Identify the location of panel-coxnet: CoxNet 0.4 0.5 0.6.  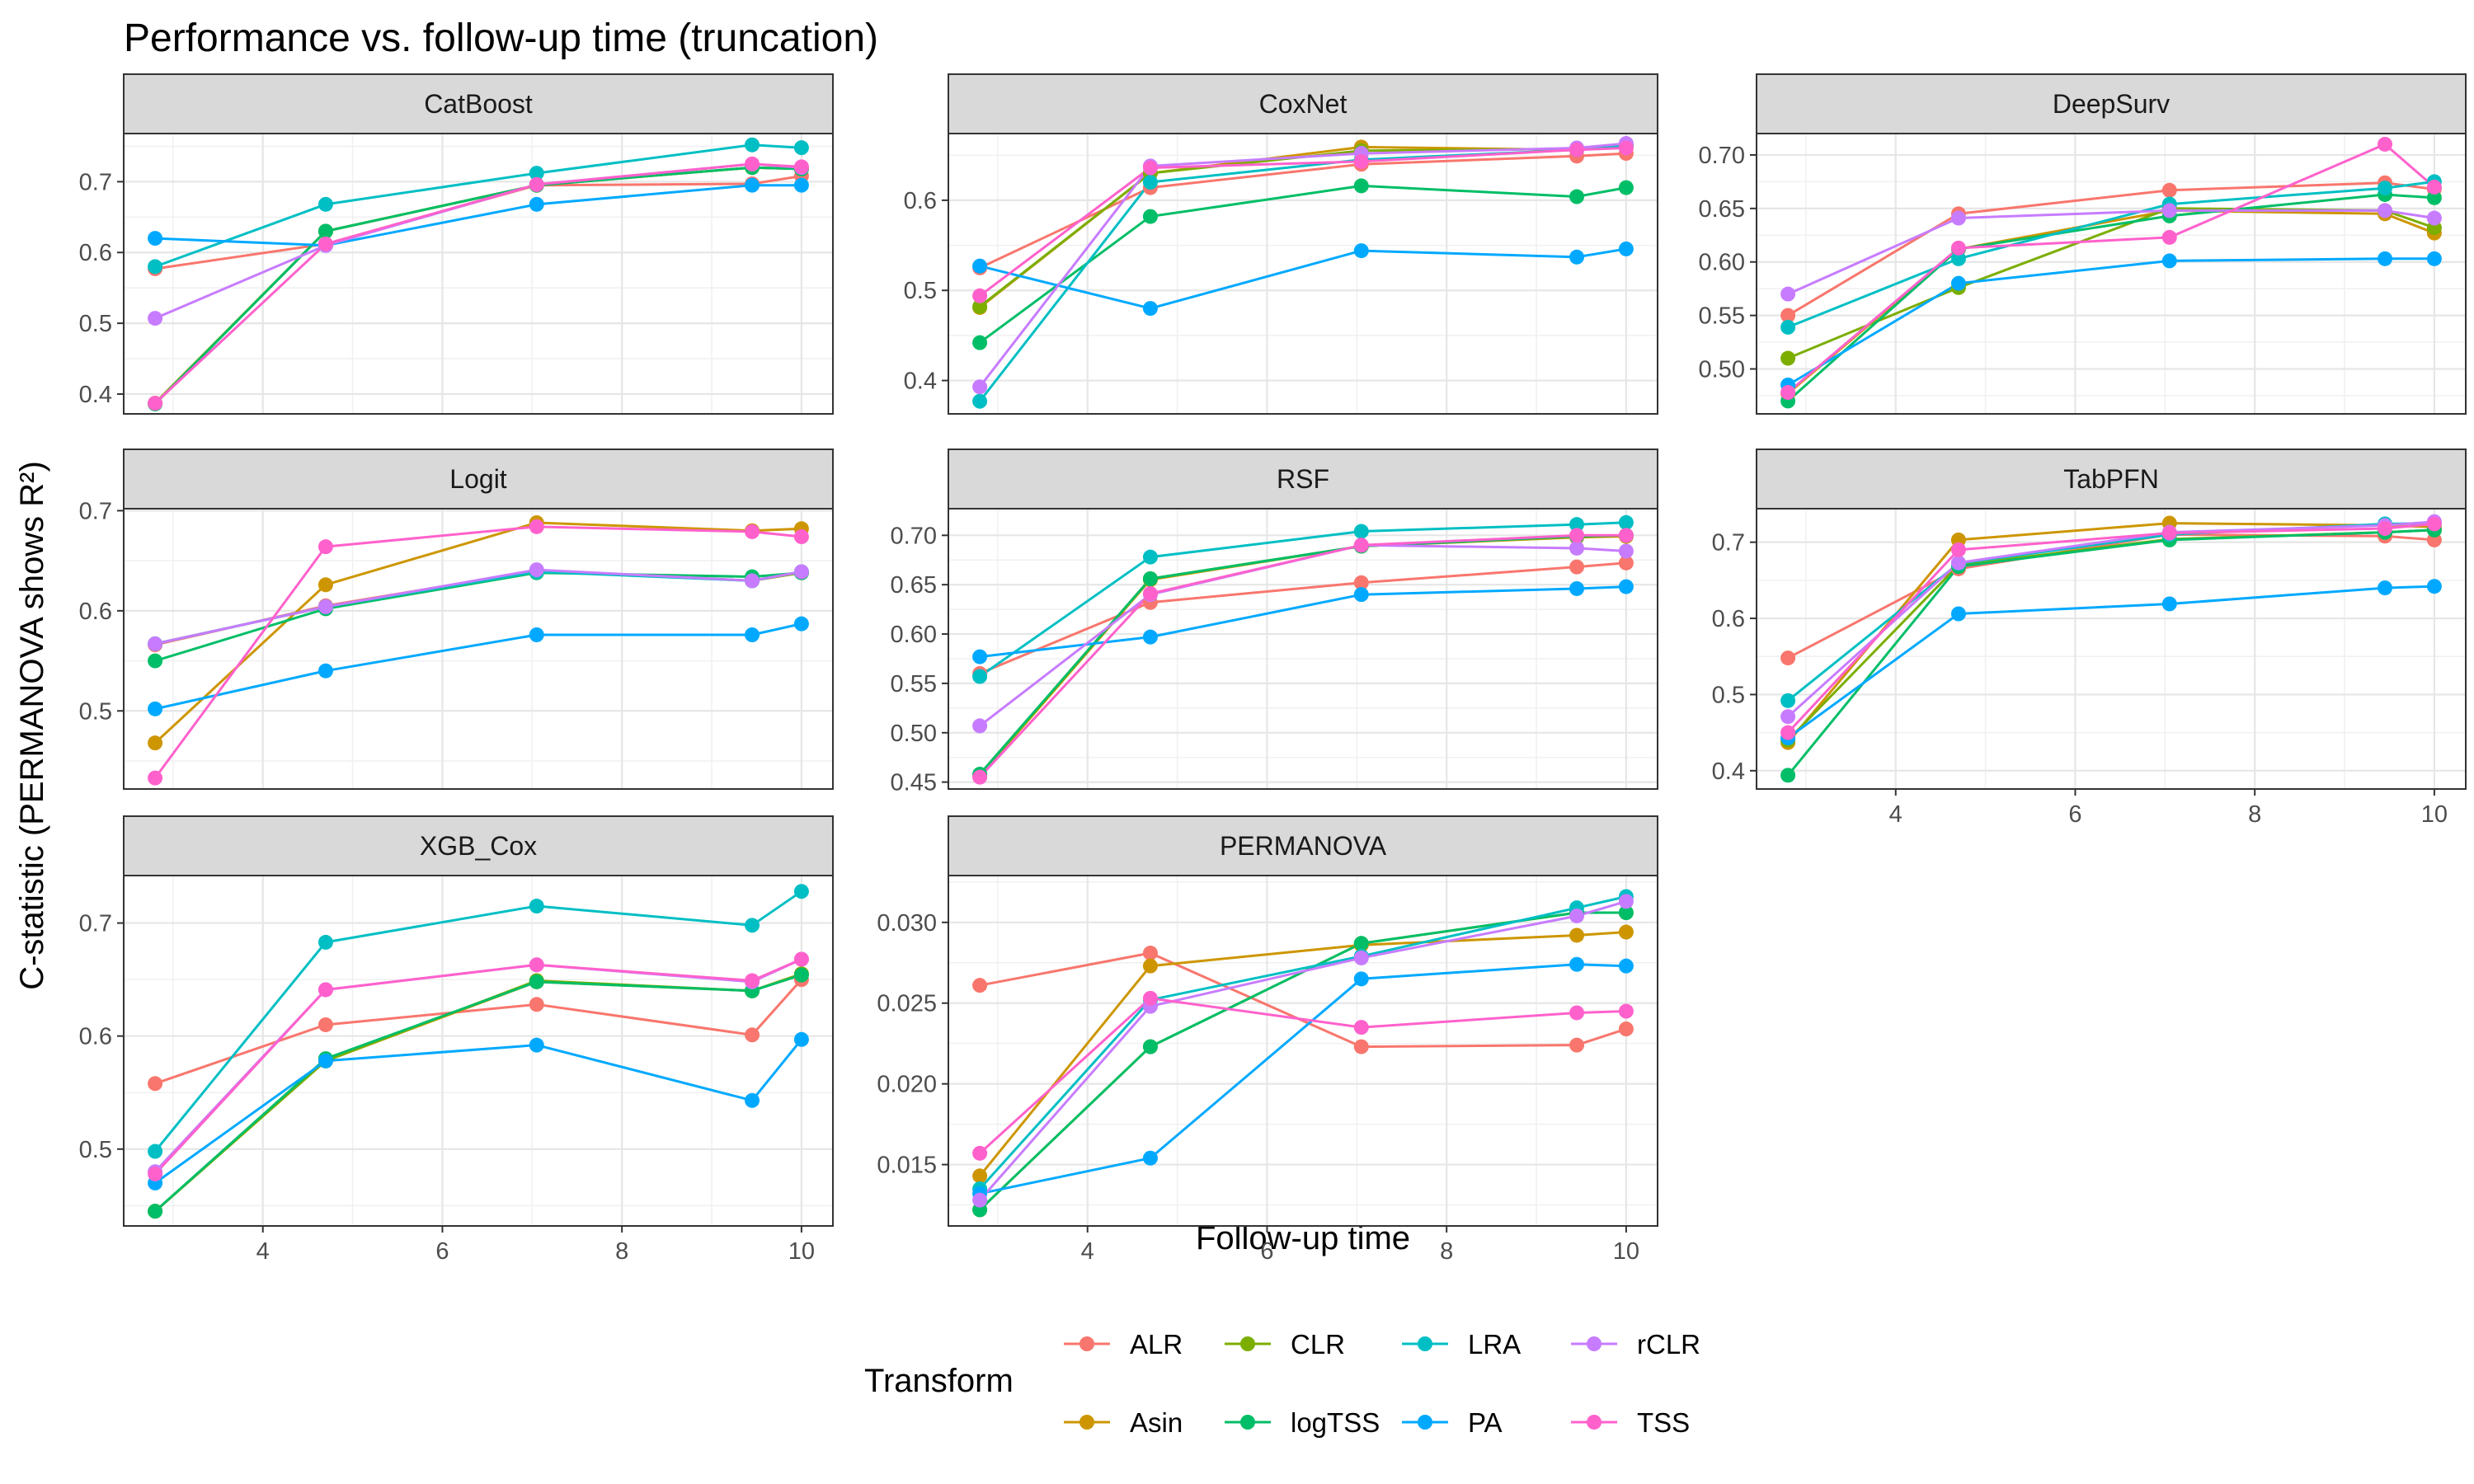
(1281, 244).